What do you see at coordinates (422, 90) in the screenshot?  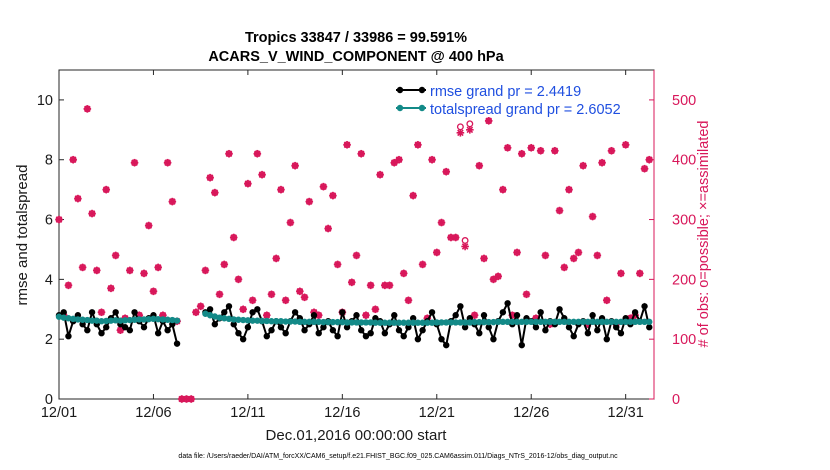 I see `legend-rmse-marker` at bounding box center [422, 90].